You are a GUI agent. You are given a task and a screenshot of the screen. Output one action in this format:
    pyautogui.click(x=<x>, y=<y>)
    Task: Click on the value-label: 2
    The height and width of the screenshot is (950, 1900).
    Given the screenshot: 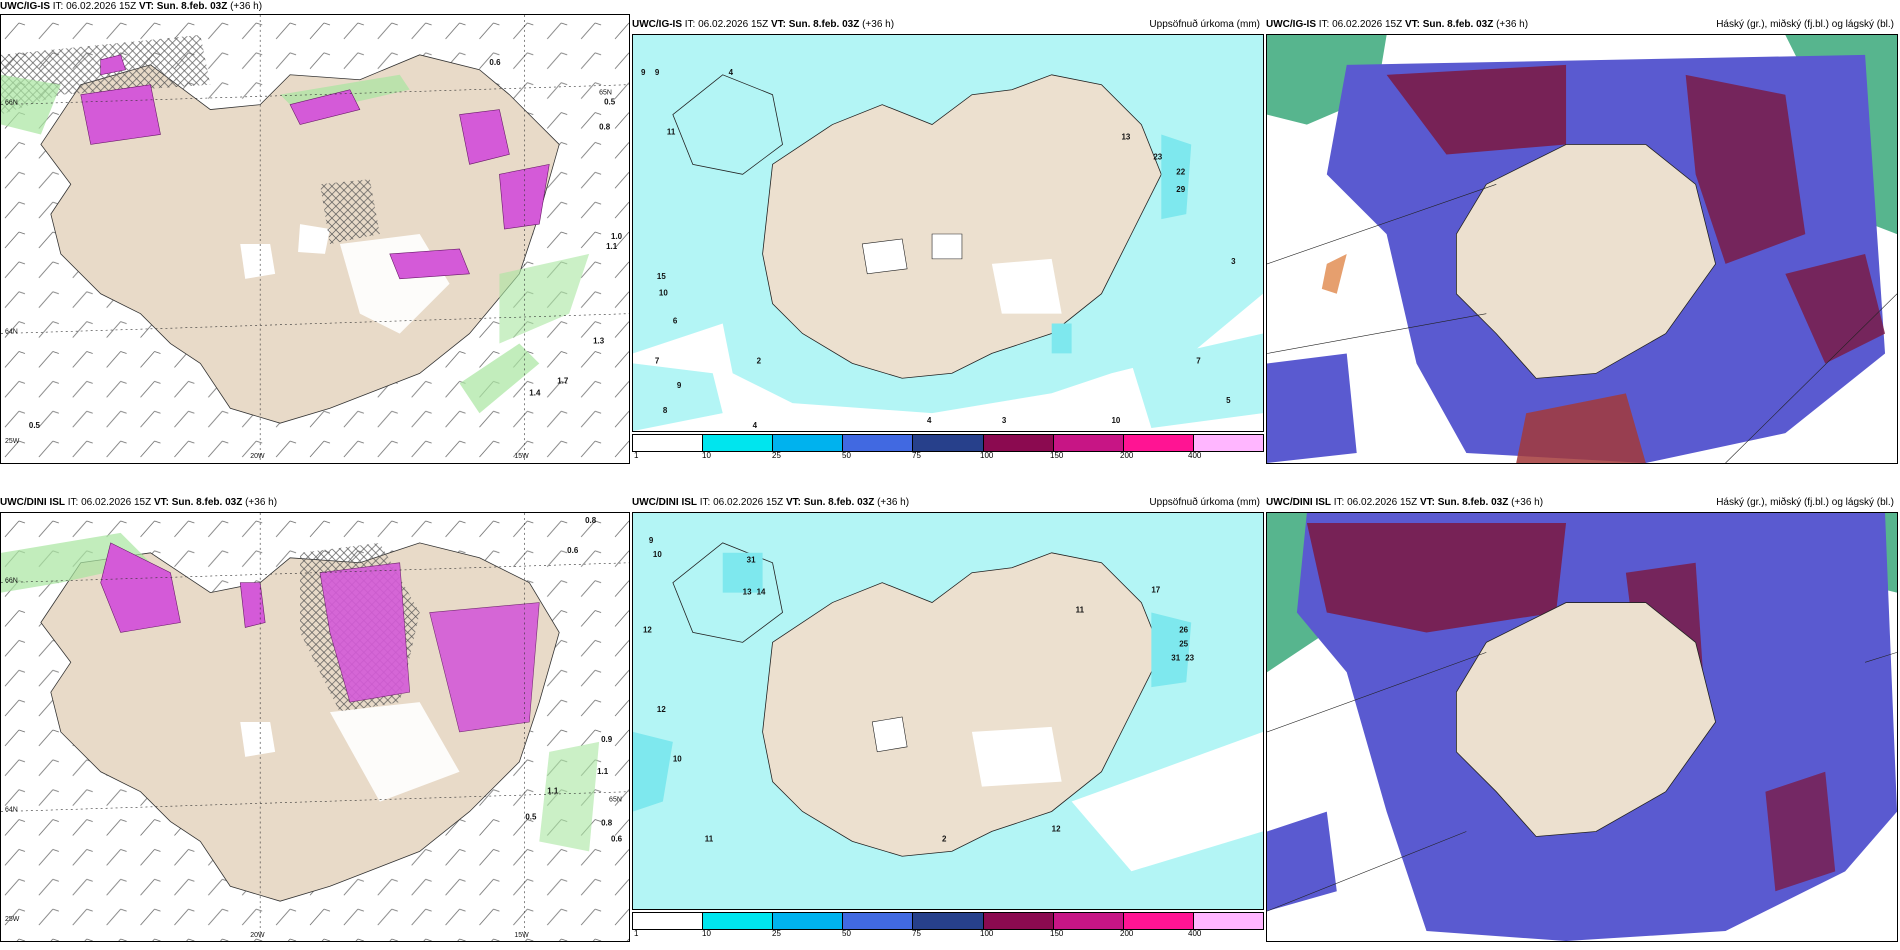 What is the action you would take?
    pyautogui.click(x=944, y=838)
    